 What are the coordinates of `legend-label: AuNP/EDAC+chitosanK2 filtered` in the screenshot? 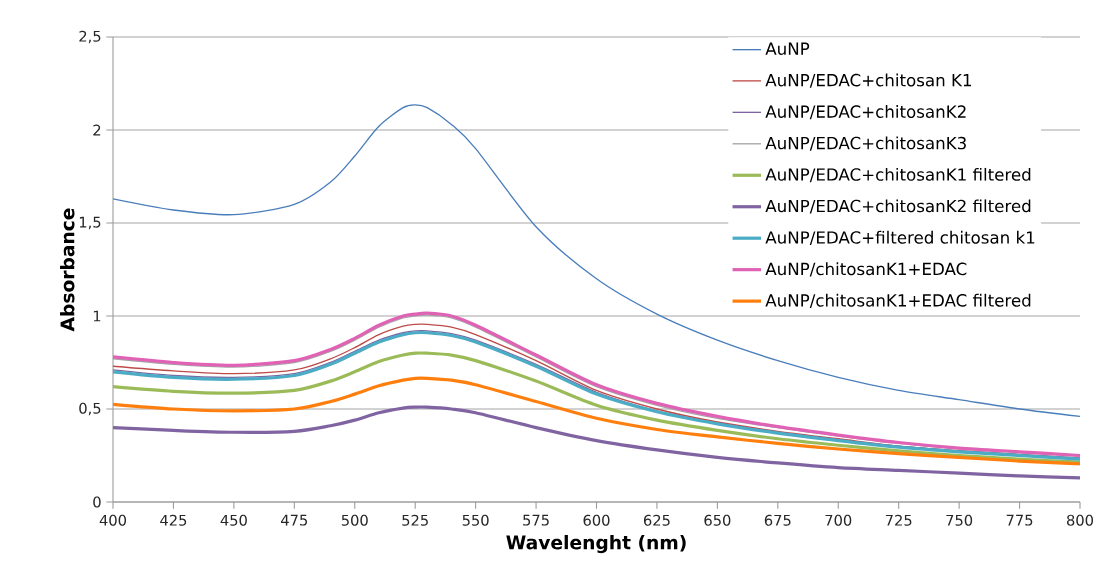 It's located at (898, 206).